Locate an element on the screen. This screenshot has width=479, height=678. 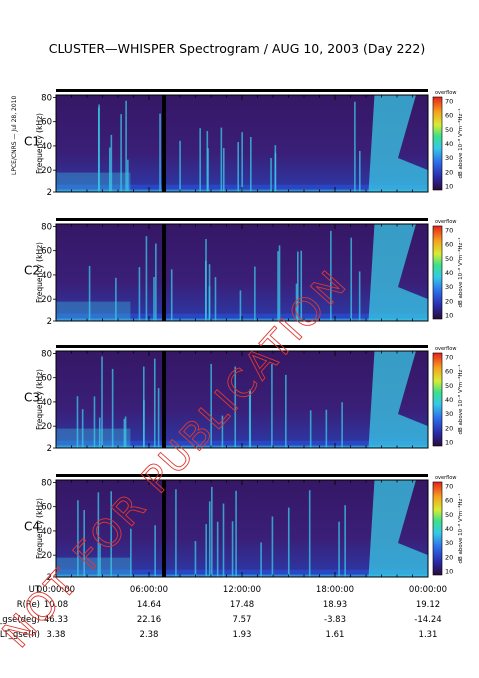
ephemeris-value: 18.93 is located at coordinates (335, 605).